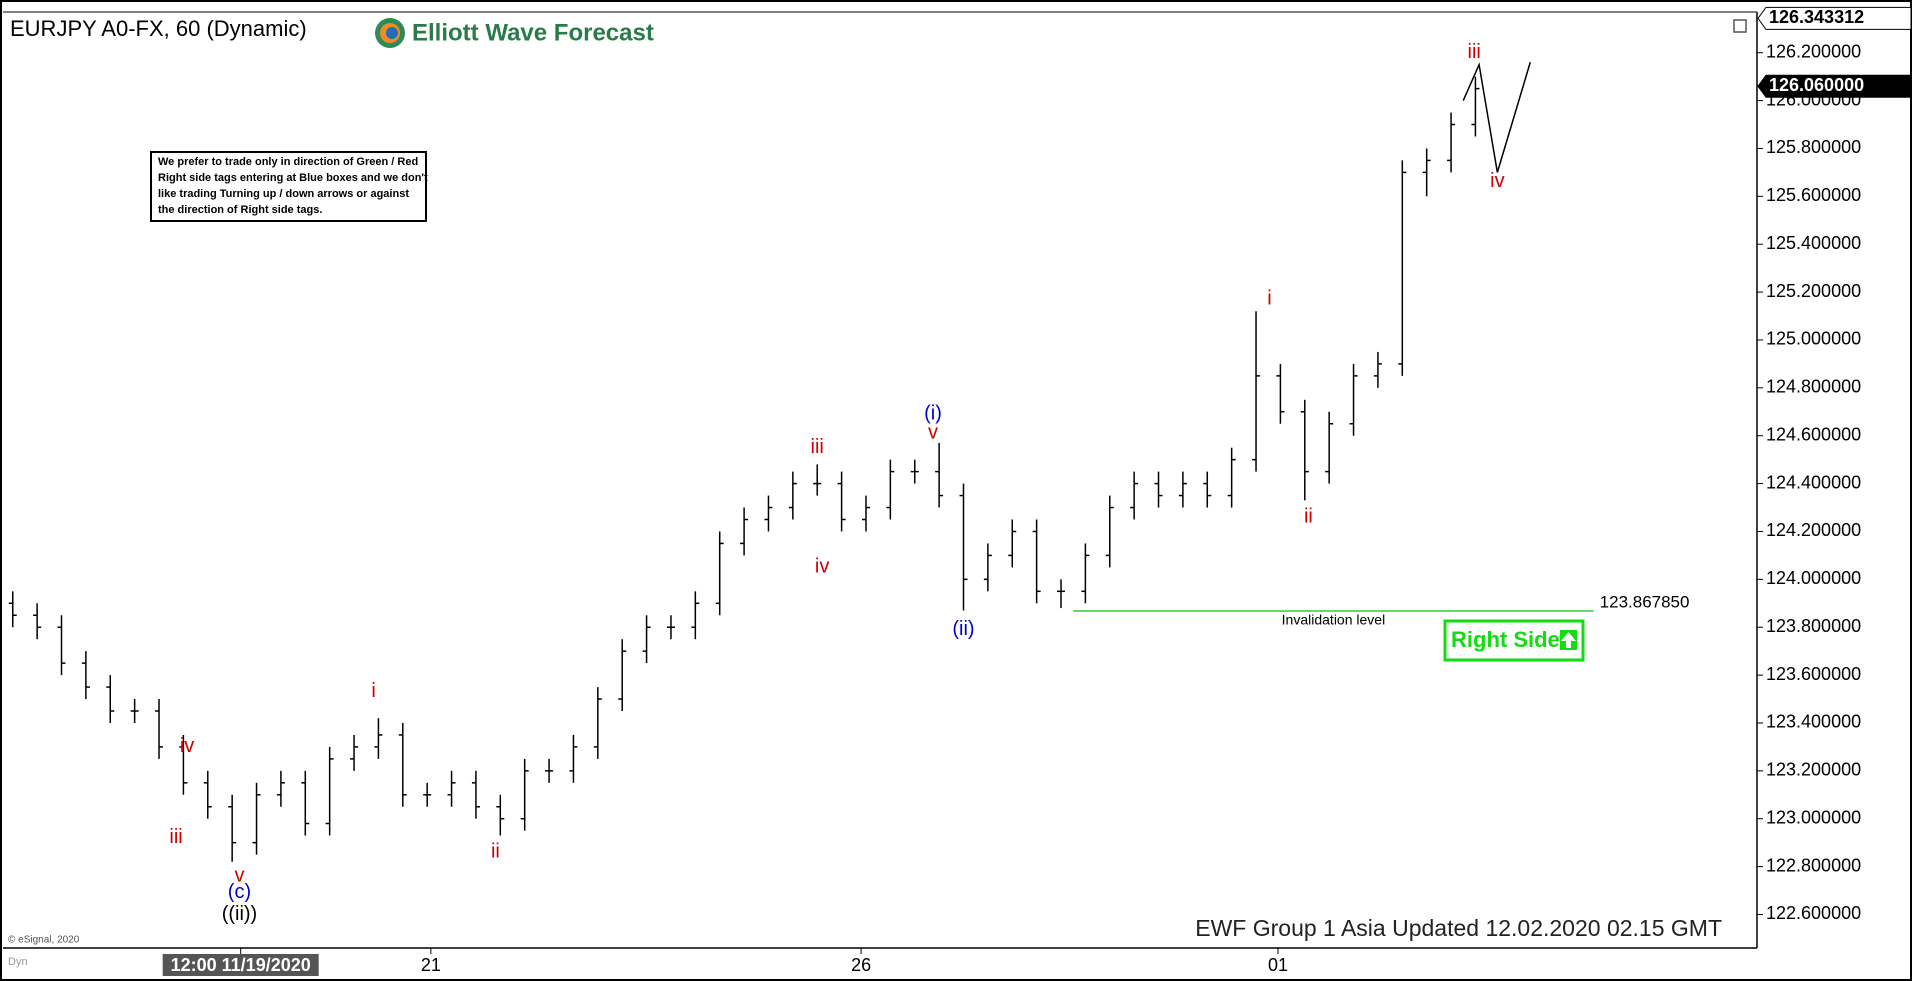 This screenshot has height=981, width=1912. Describe the element at coordinates (1813, 339) in the screenshot. I see `y-tick-label: 125.000000` at that location.